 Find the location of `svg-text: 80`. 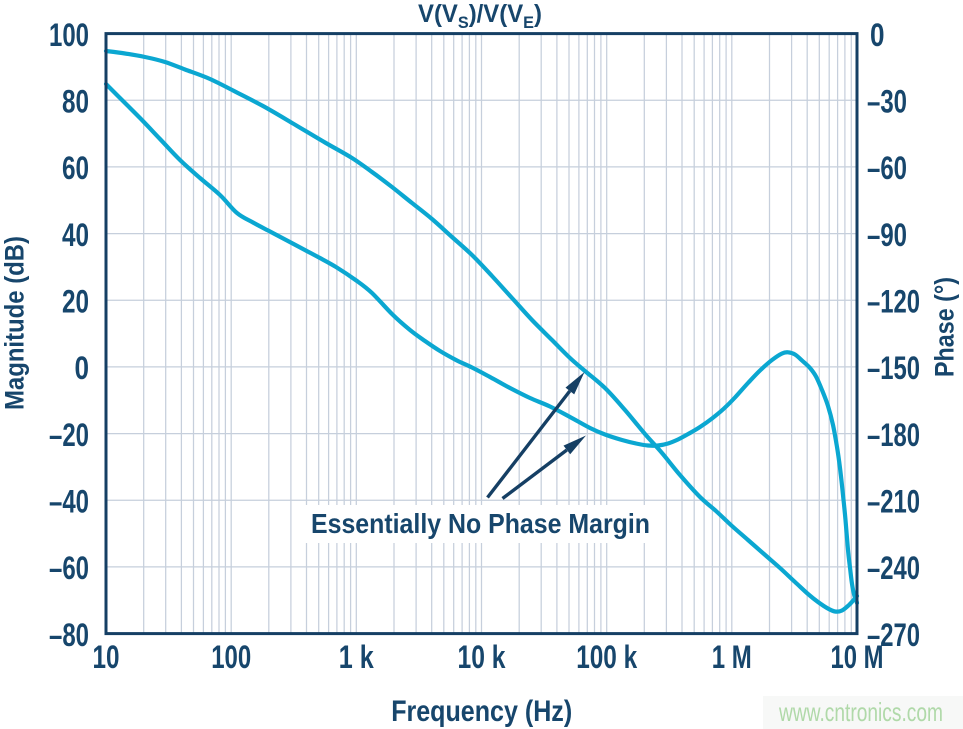

svg-text: 80 is located at coordinates (75, 102).